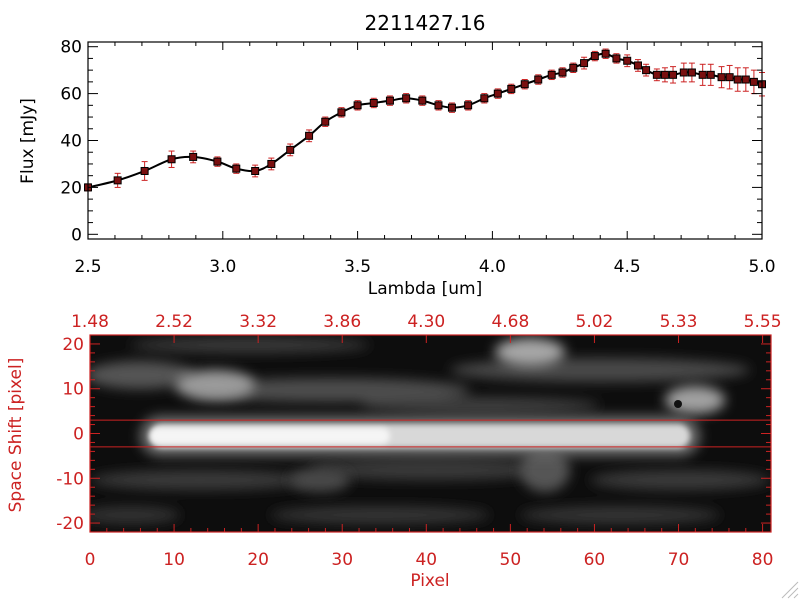 The height and width of the screenshot is (600, 800). Describe the element at coordinates (679, 560) in the screenshot. I see `x-tick-label: 70` at that location.